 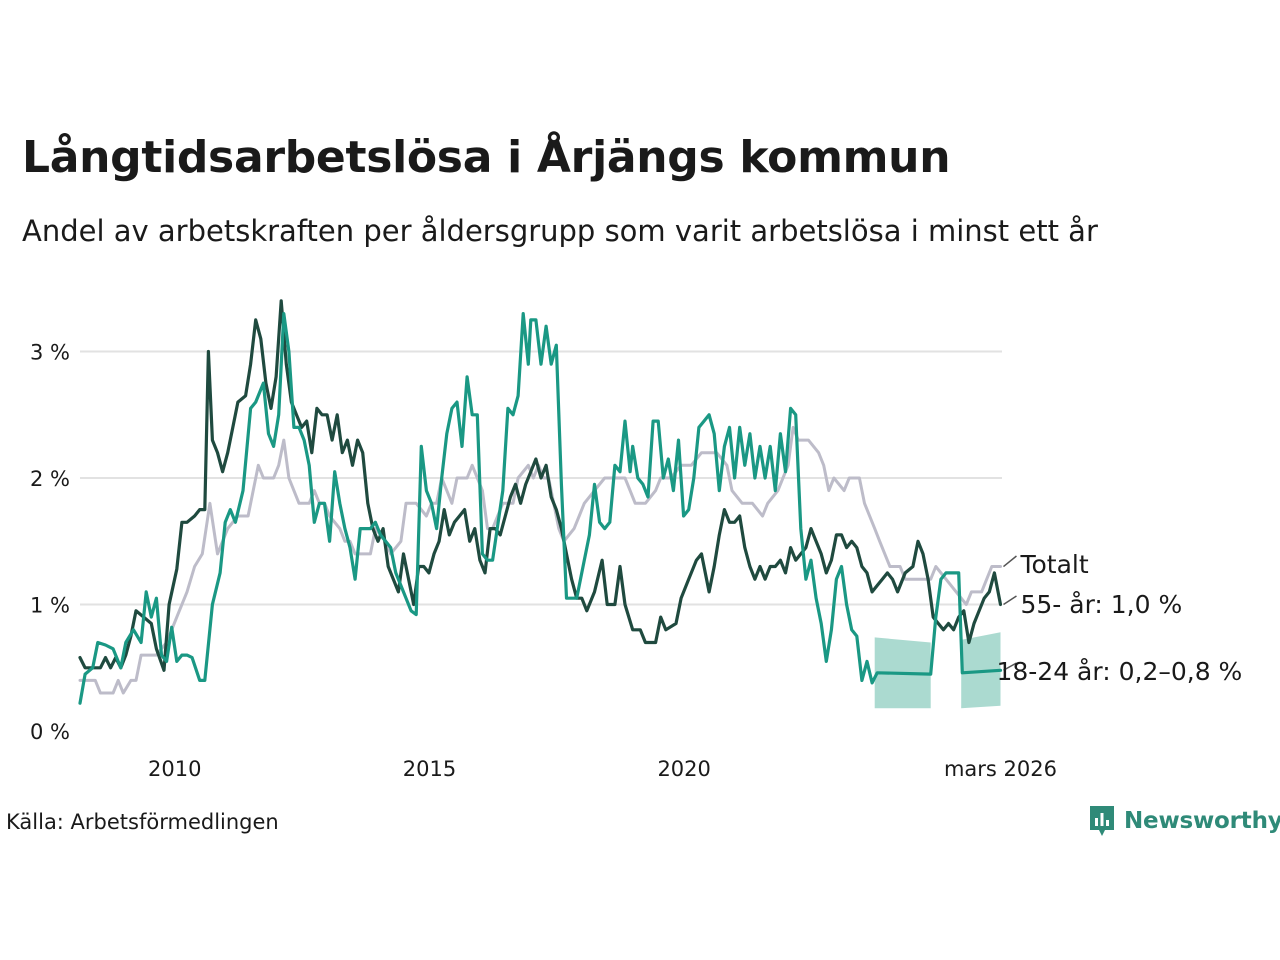 I want to click on x-tick-label: 2020, so click(x=683, y=769).